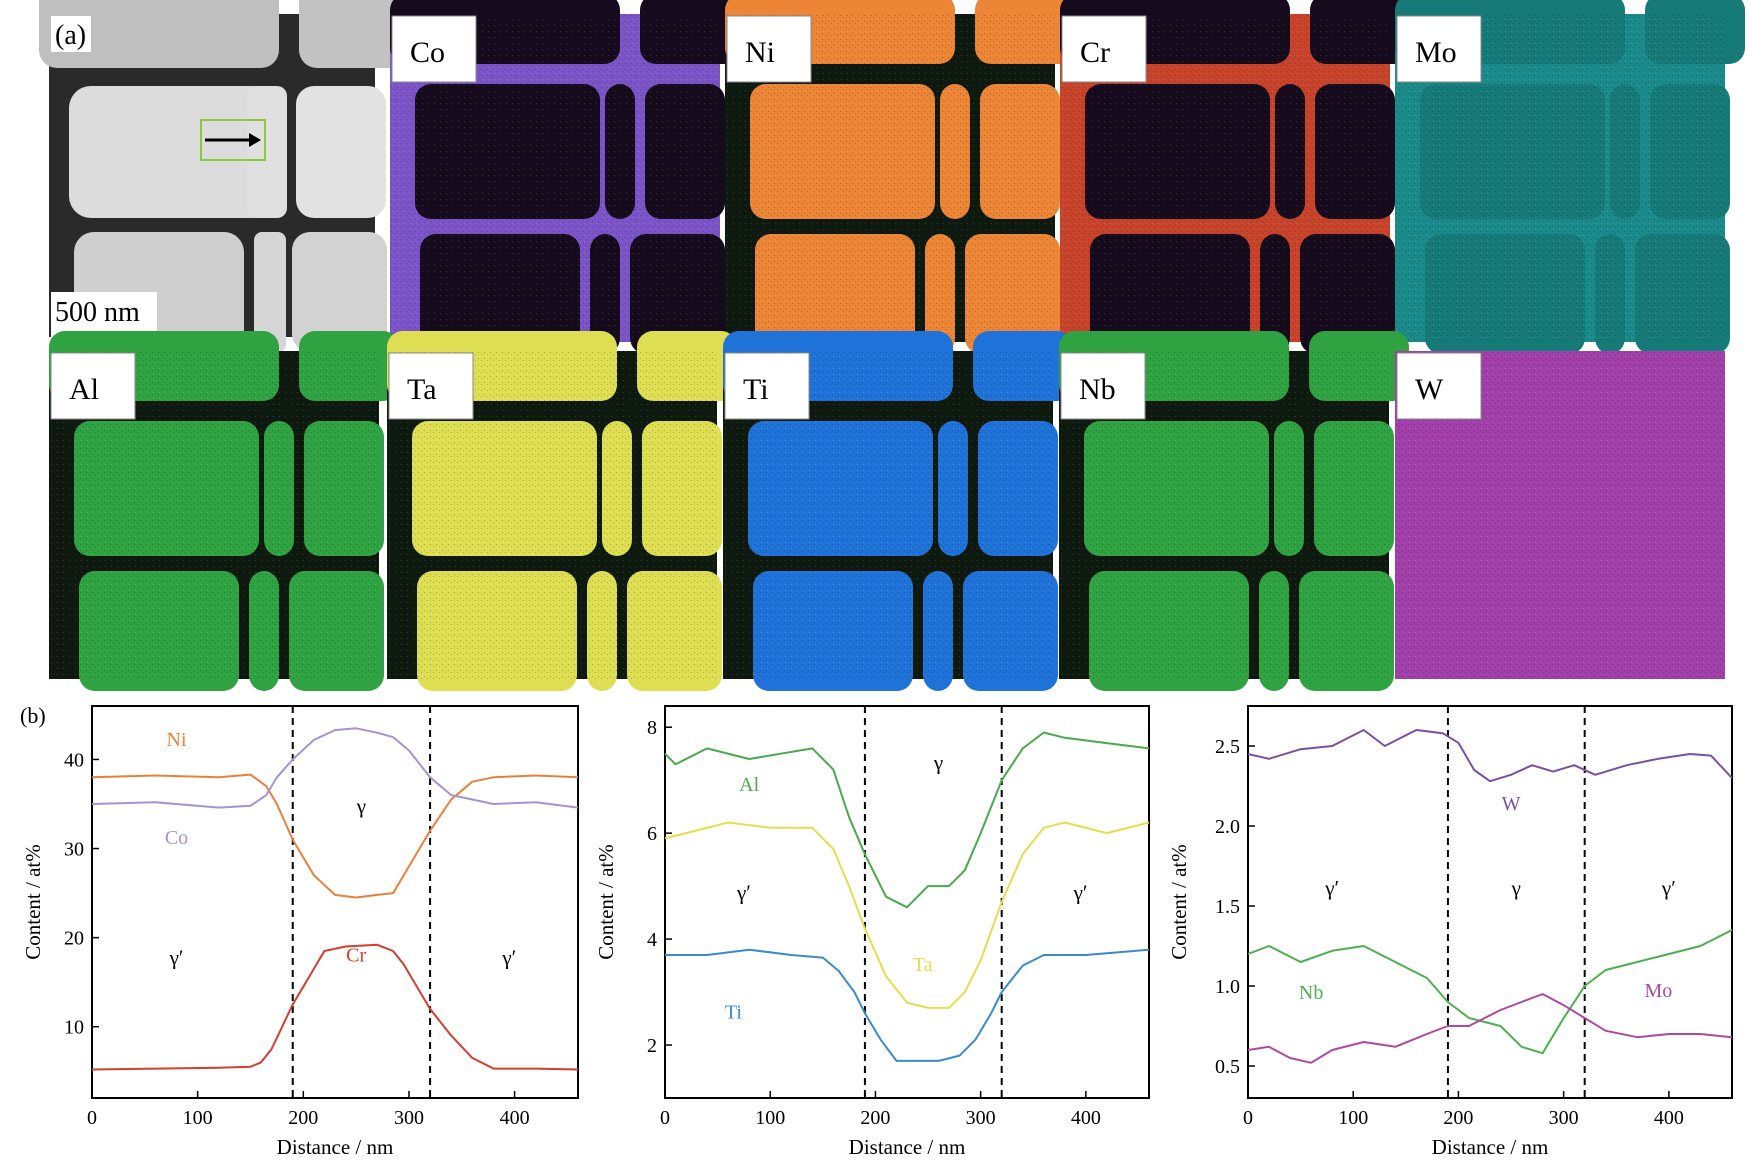 This screenshot has width=1750, height=1171. I want to click on map-label-ni: Ni, so click(760, 52).